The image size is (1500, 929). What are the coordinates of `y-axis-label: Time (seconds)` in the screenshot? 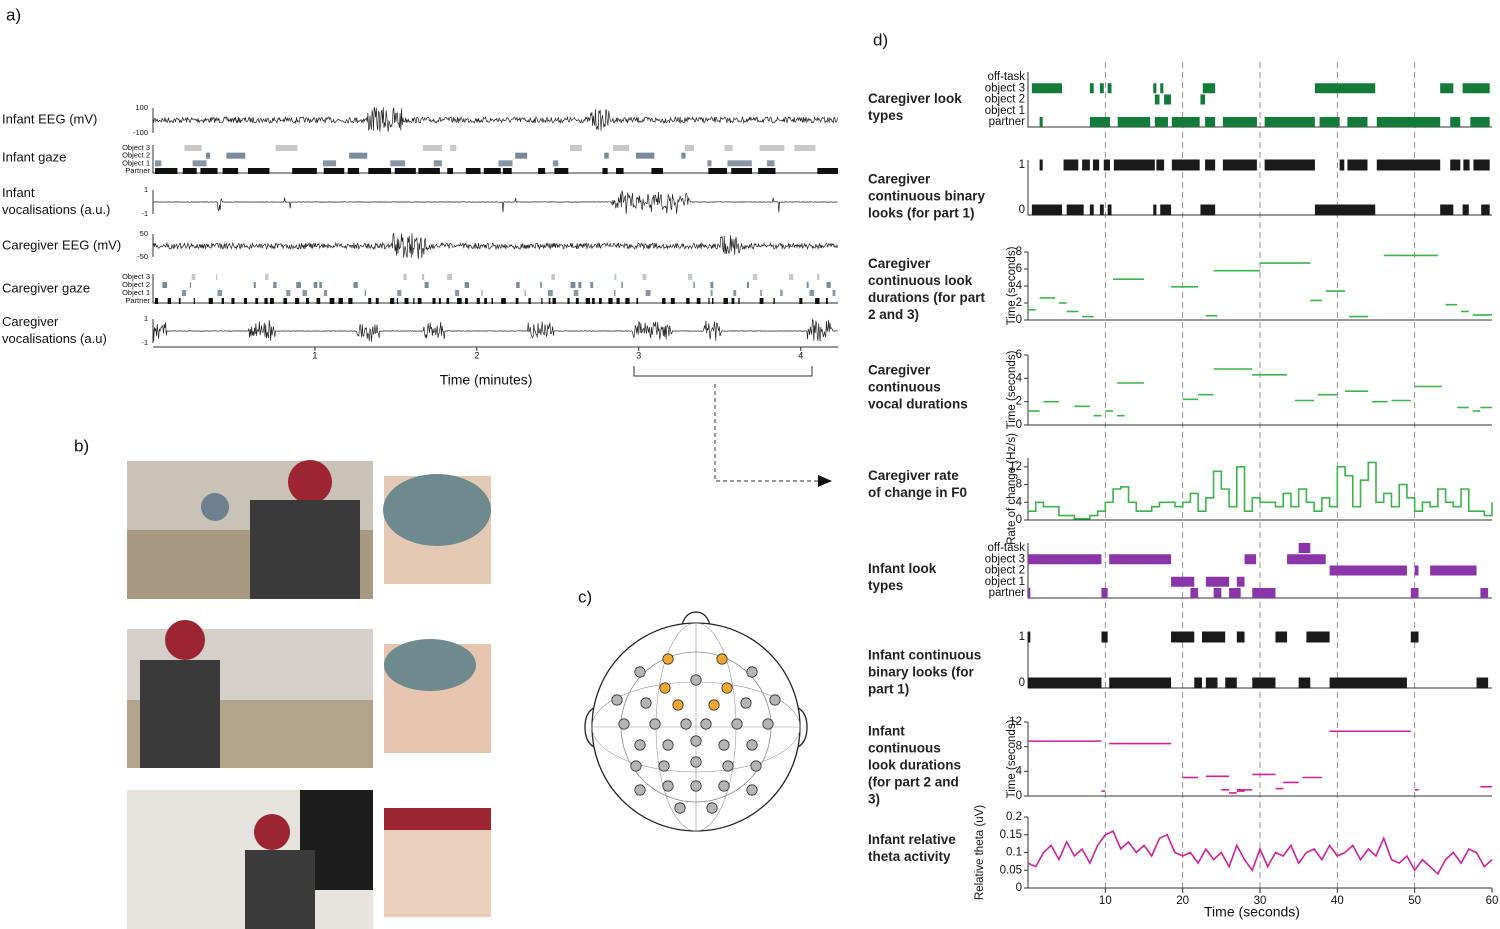 It's located at (1012, 285).